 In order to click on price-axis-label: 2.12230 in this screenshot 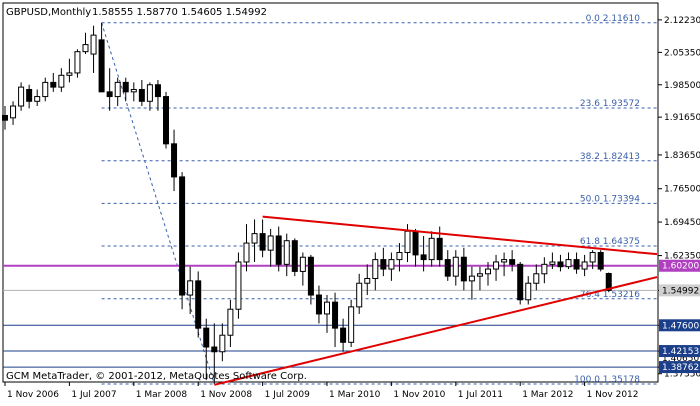, I will do `click(682, 21)`.